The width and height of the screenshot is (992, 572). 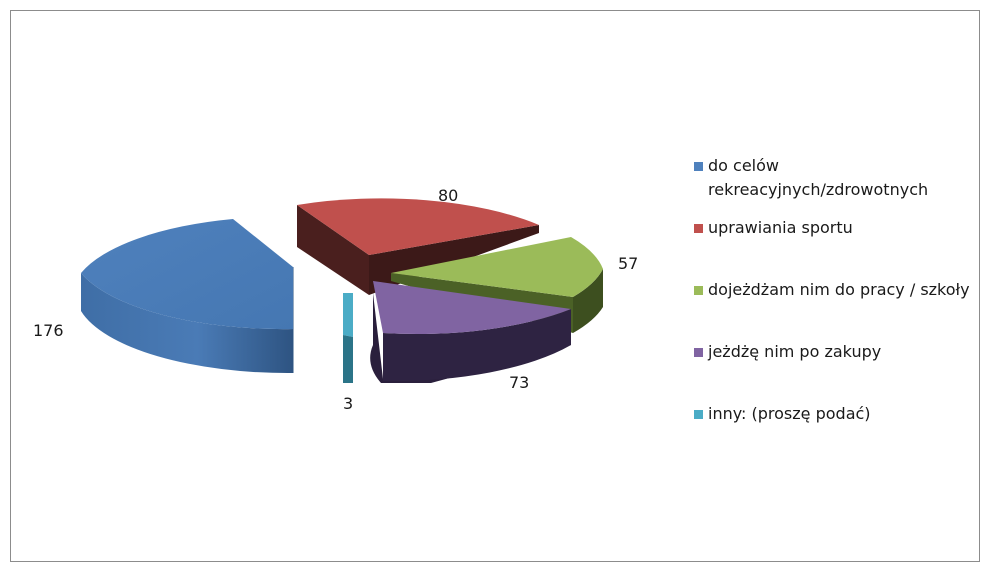 What do you see at coordinates (795, 351) in the screenshot?
I see `legend-label: jeżdżę nim po zakupy` at bounding box center [795, 351].